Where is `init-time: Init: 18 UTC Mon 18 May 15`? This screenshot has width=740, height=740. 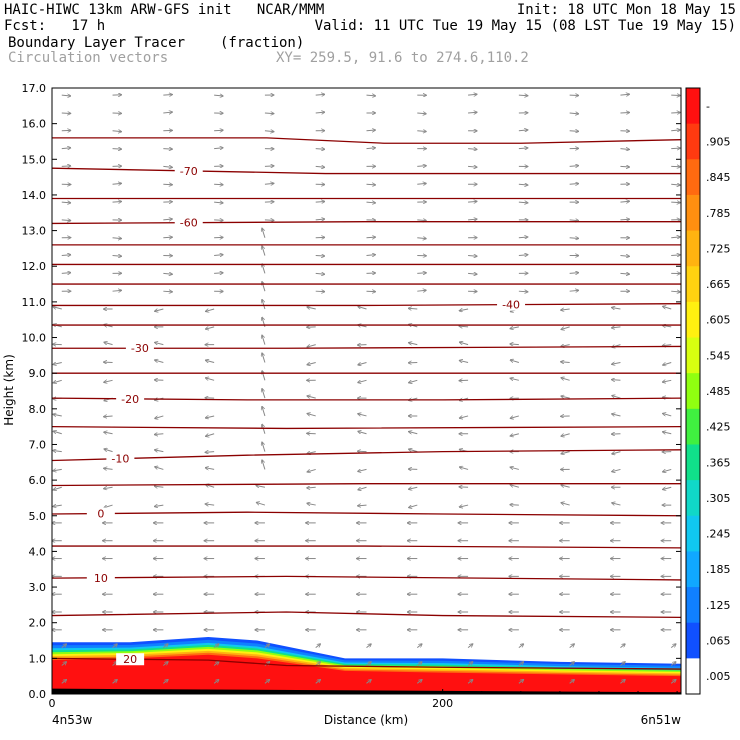 init-time: Init: 18 UTC Mon 18 May 15 is located at coordinates (626, 10).